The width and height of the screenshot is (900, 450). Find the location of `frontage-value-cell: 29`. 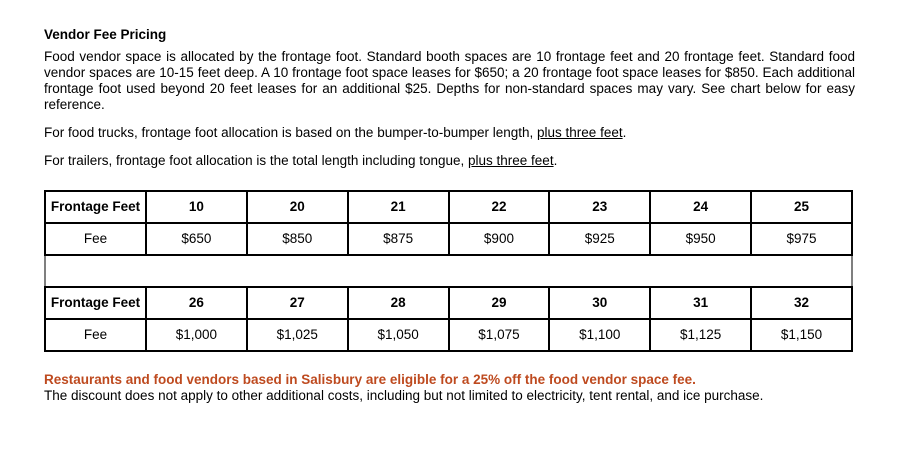

frontage-value-cell: 29 is located at coordinates (499, 303).